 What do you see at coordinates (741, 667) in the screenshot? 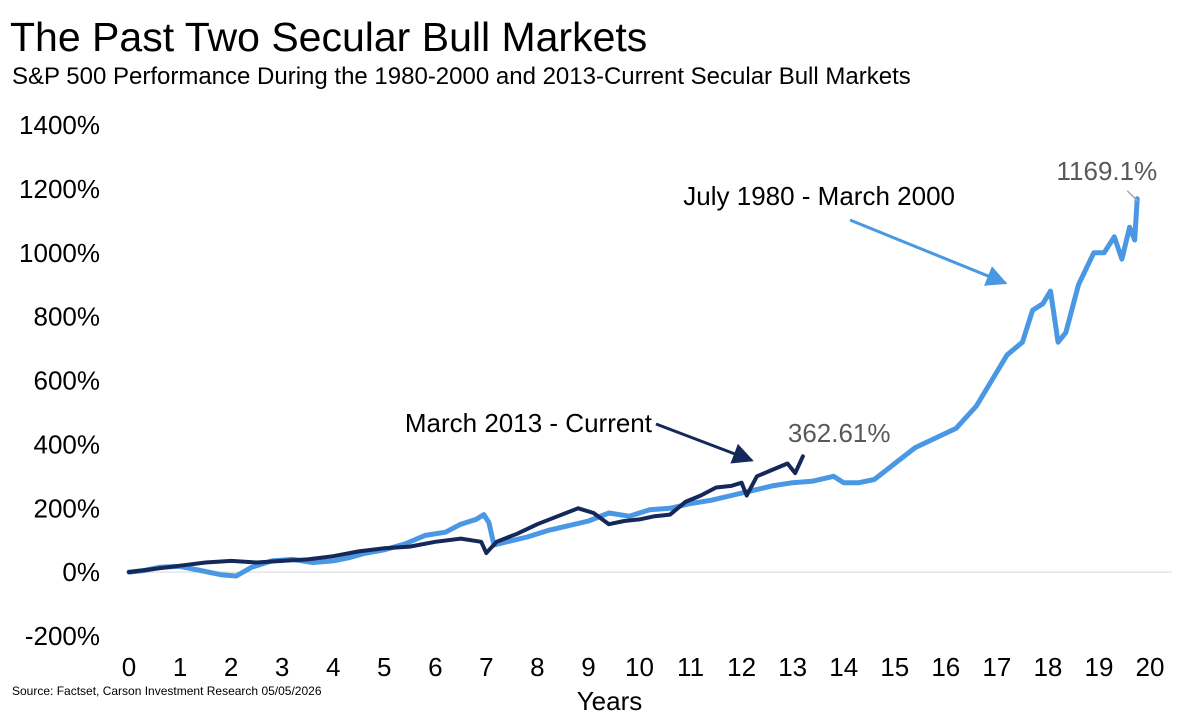
I see `x-tick-label: 12` at bounding box center [741, 667].